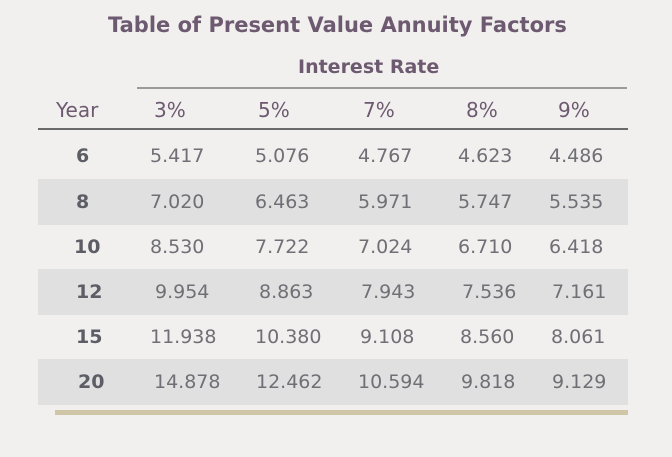  What do you see at coordinates (177, 202) in the screenshot?
I see `factor-cell: 7.020` at bounding box center [177, 202].